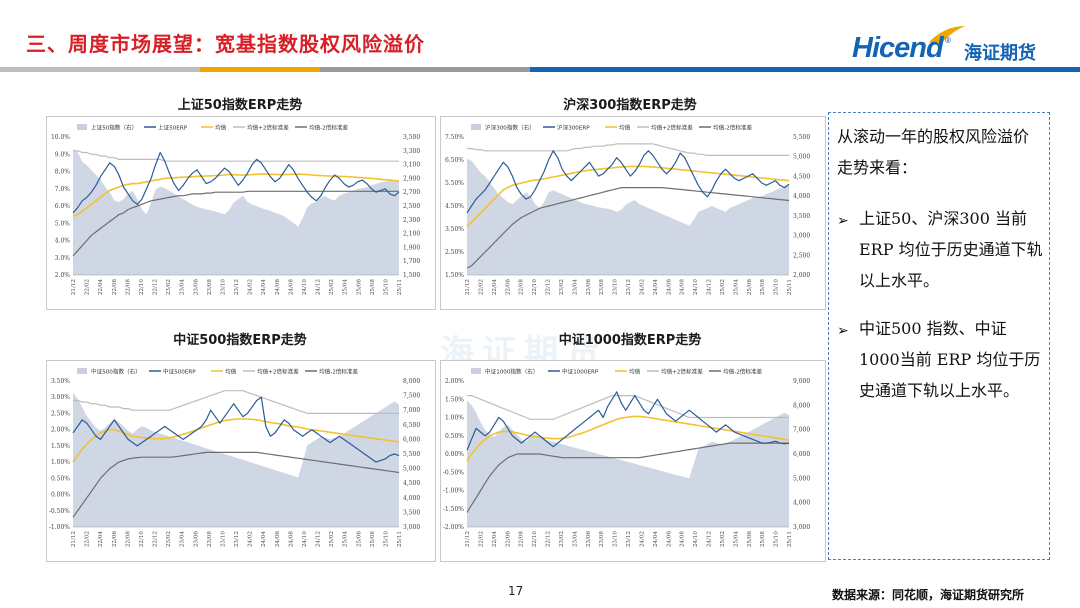 This screenshot has width=1080, height=608. Describe the element at coordinates (63, 206) in the screenshot. I see `y-left-tick-label: 6.0%` at that location.